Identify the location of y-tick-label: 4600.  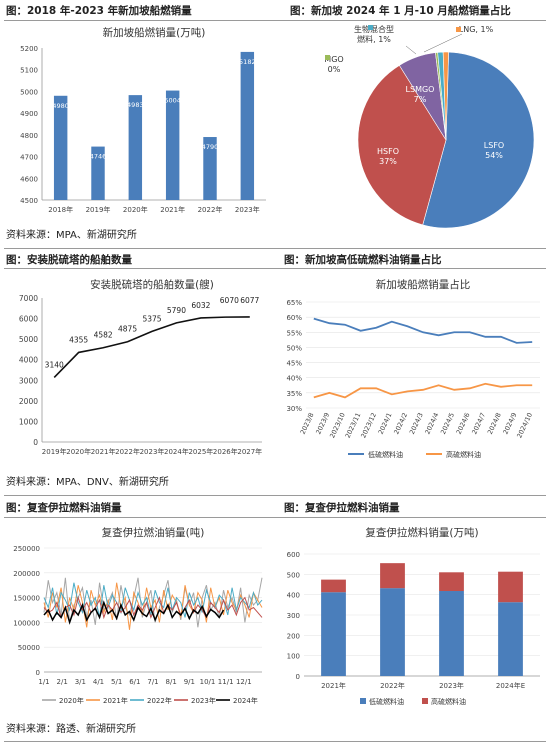
(29, 179).